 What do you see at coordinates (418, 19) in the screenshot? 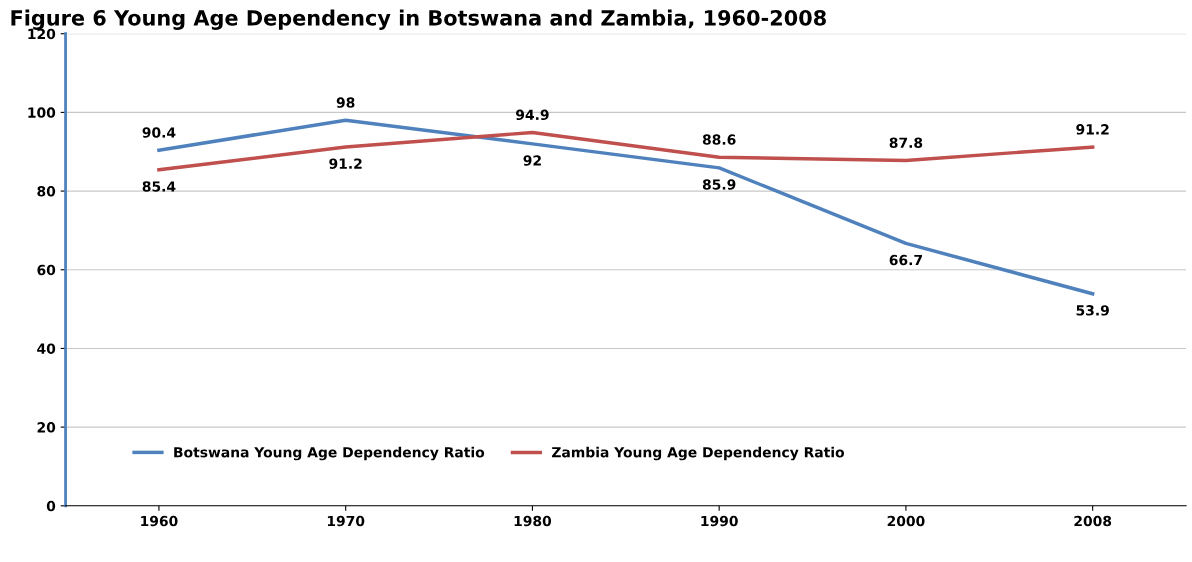
I see `chart-title: Figure 6 Young Age Dependency in Botswana and Zambia, 1960-2008` at bounding box center [418, 19].